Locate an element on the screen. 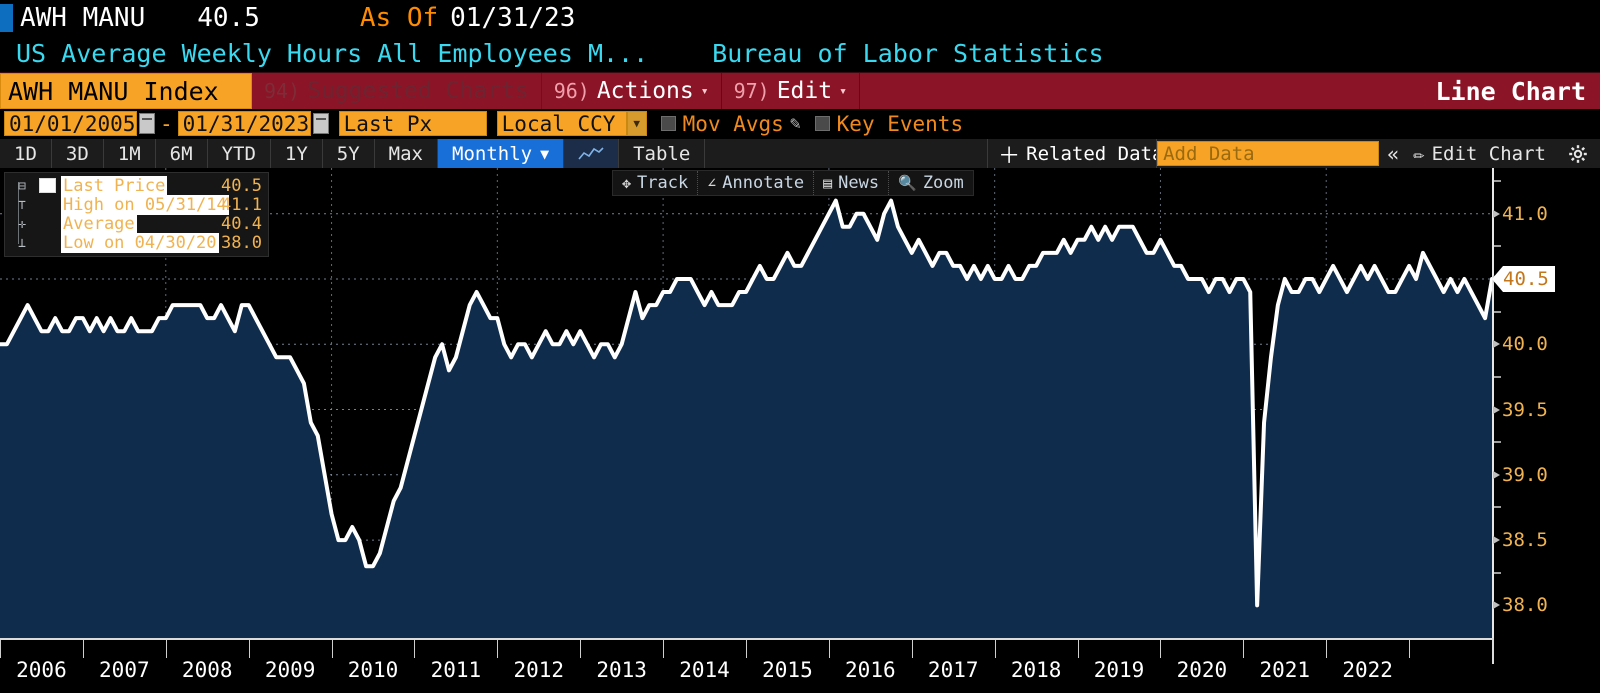 The width and height of the screenshot is (1600, 693). y-tick-label: 40.0 is located at coordinates (1525, 344).